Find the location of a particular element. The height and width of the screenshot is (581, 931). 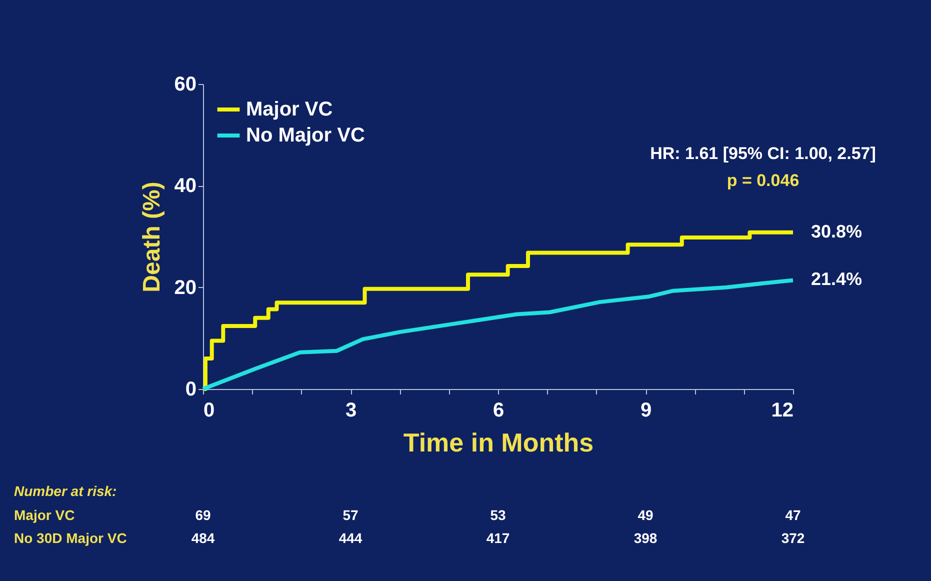

legend-label: No Major VC is located at coordinates (305, 135).